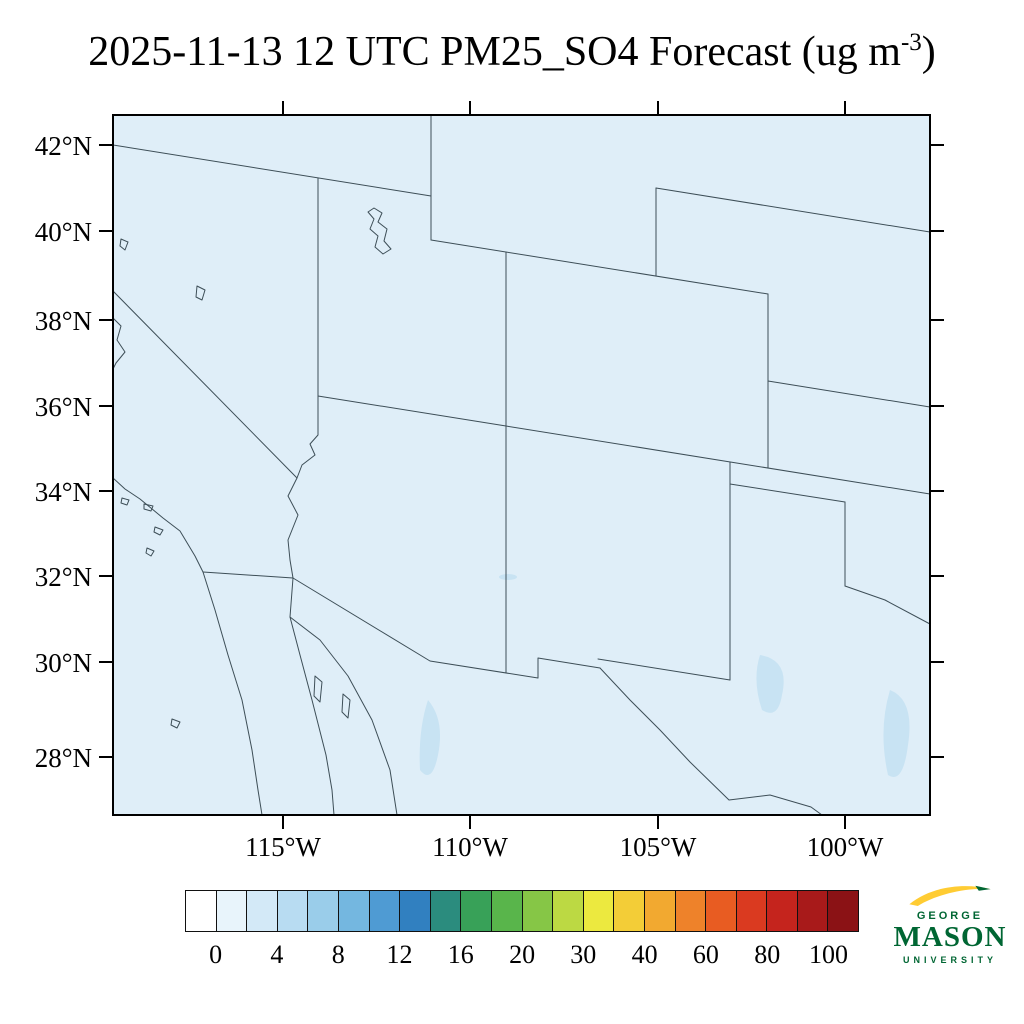 Image resolution: width=1024 pixels, height=1024 pixels. What do you see at coordinates (63, 758) in the screenshot?
I see `lat-label: 28°N` at bounding box center [63, 758].